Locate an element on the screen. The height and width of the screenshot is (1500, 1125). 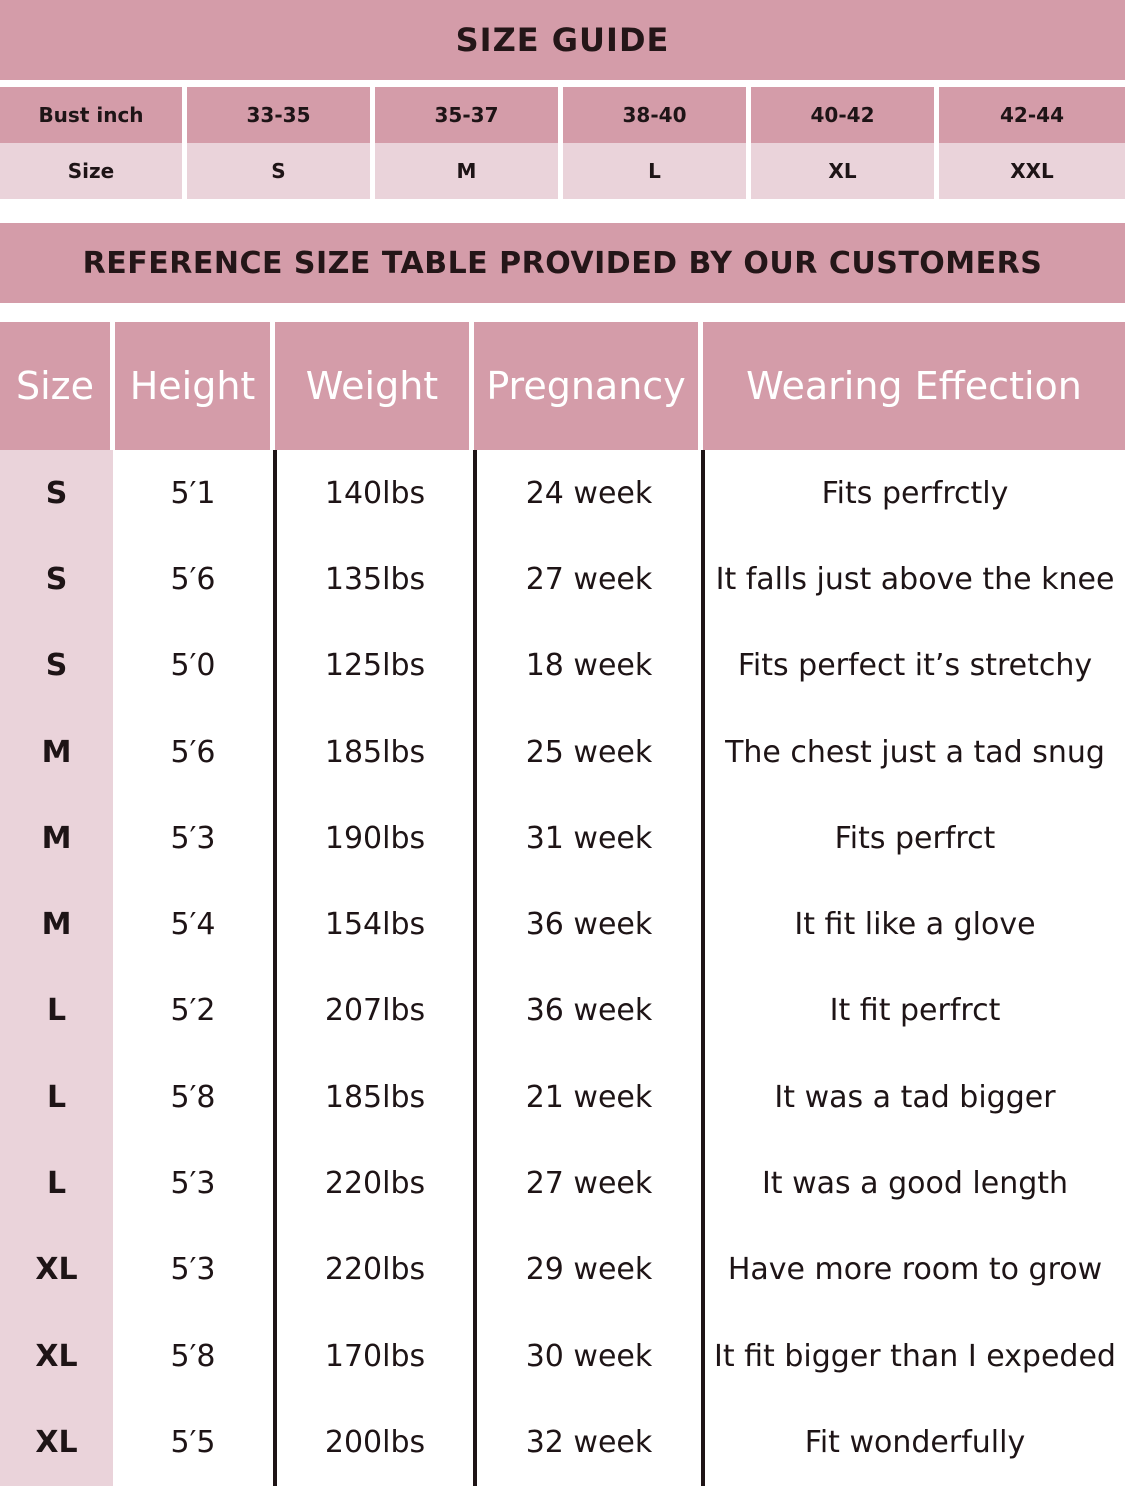
cell-height: 5′0 is located at coordinates (193, 666).